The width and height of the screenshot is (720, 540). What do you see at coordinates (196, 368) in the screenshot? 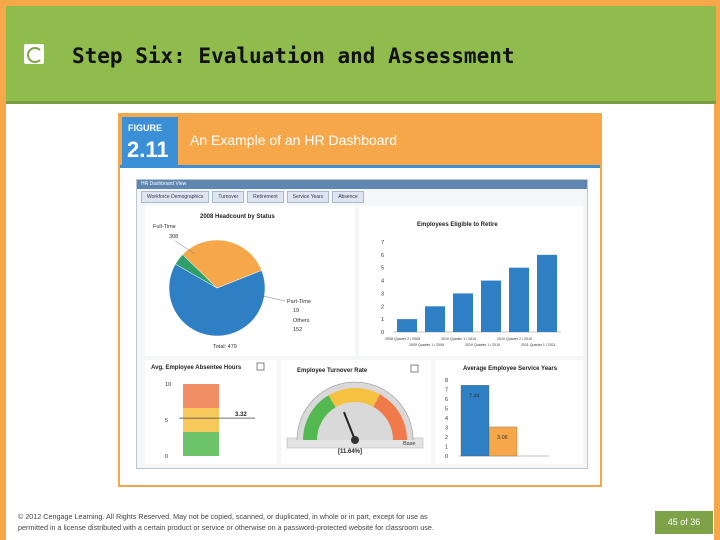
I see `absentee-title: Avg. Employee Absentee Hours` at bounding box center [196, 368].